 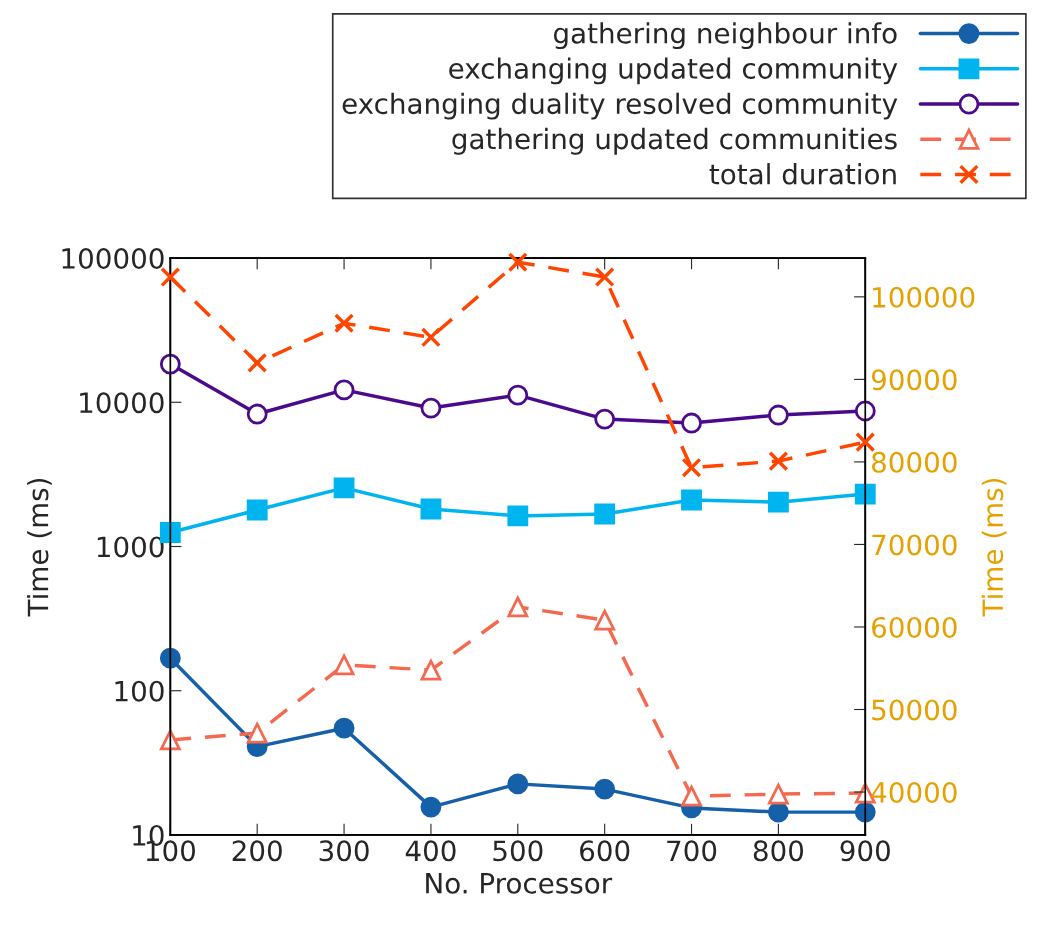 What do you see at coordinates (914, 545) in the screenshot?
I see `y2-tick-label: 70000` at bounding box center [914, 545].